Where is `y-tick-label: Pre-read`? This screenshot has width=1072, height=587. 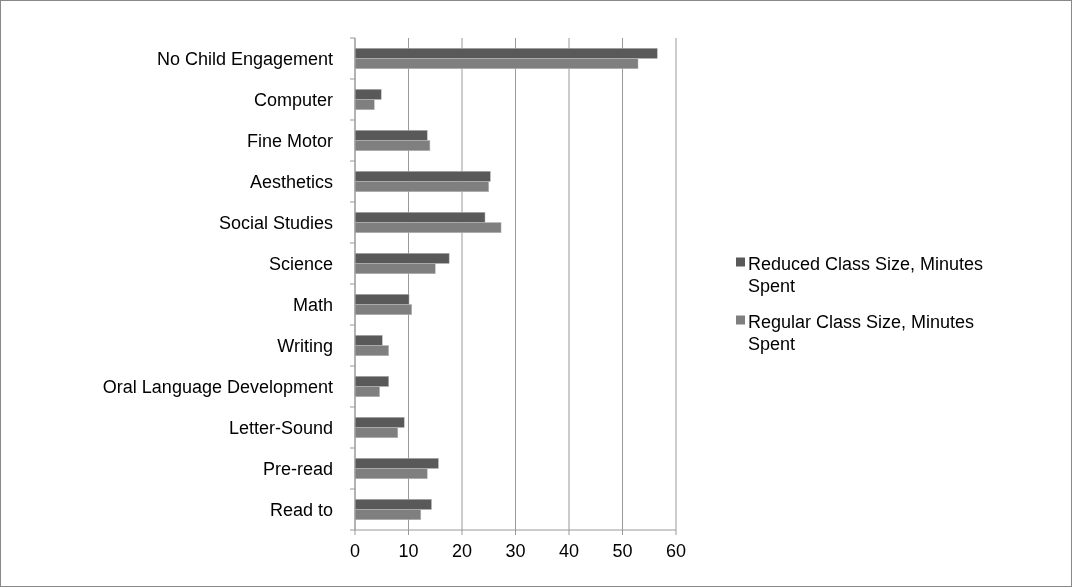
y-tick-label: Pre-read is located at coordinates (297, 468).